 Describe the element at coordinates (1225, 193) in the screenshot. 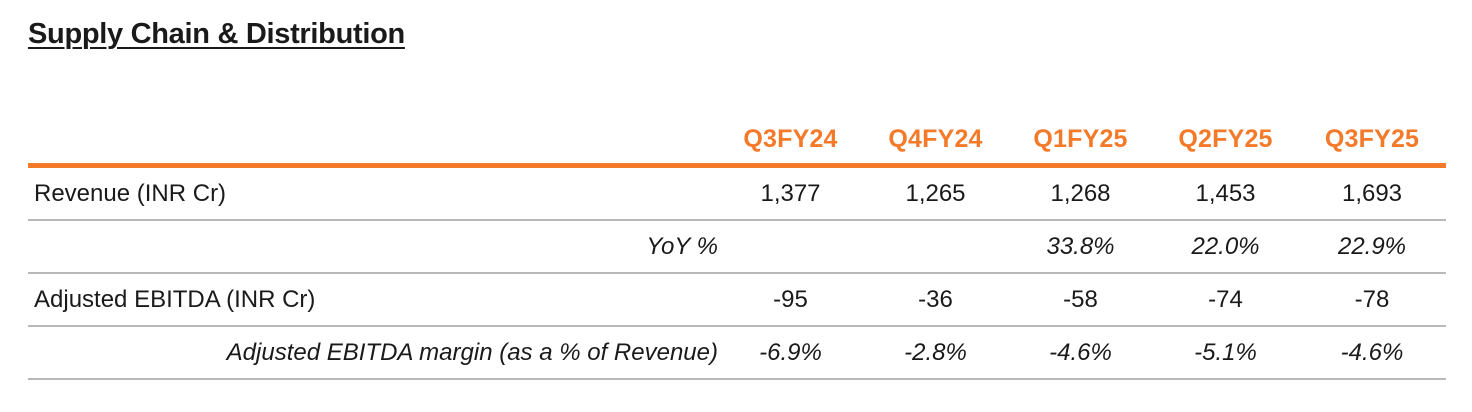

I see `table-cell: 1,453` at that location.